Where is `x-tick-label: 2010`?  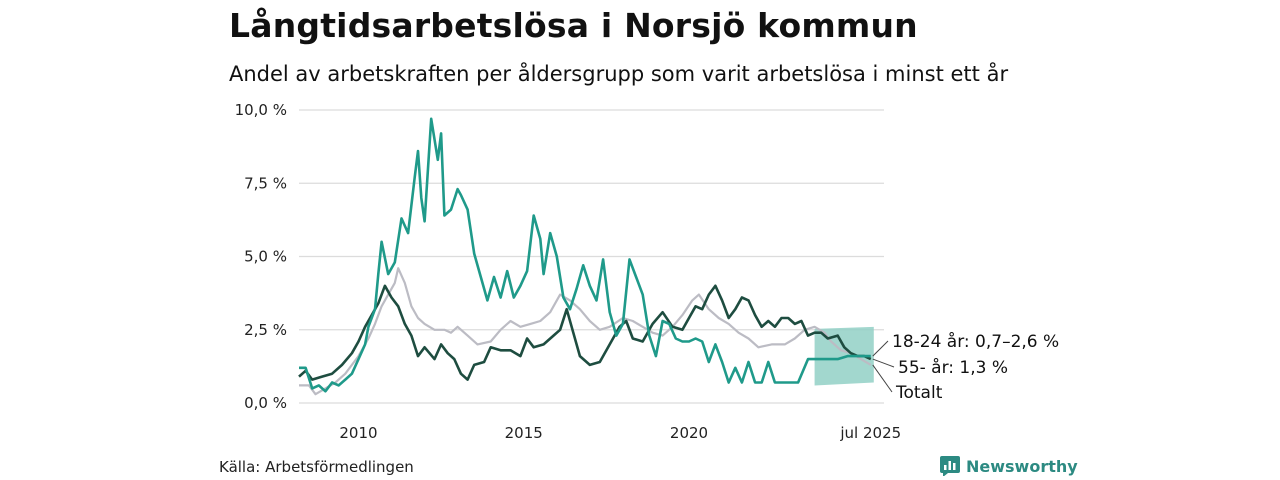
x-tick-label: 2010 is located at coordinates (358, 433).